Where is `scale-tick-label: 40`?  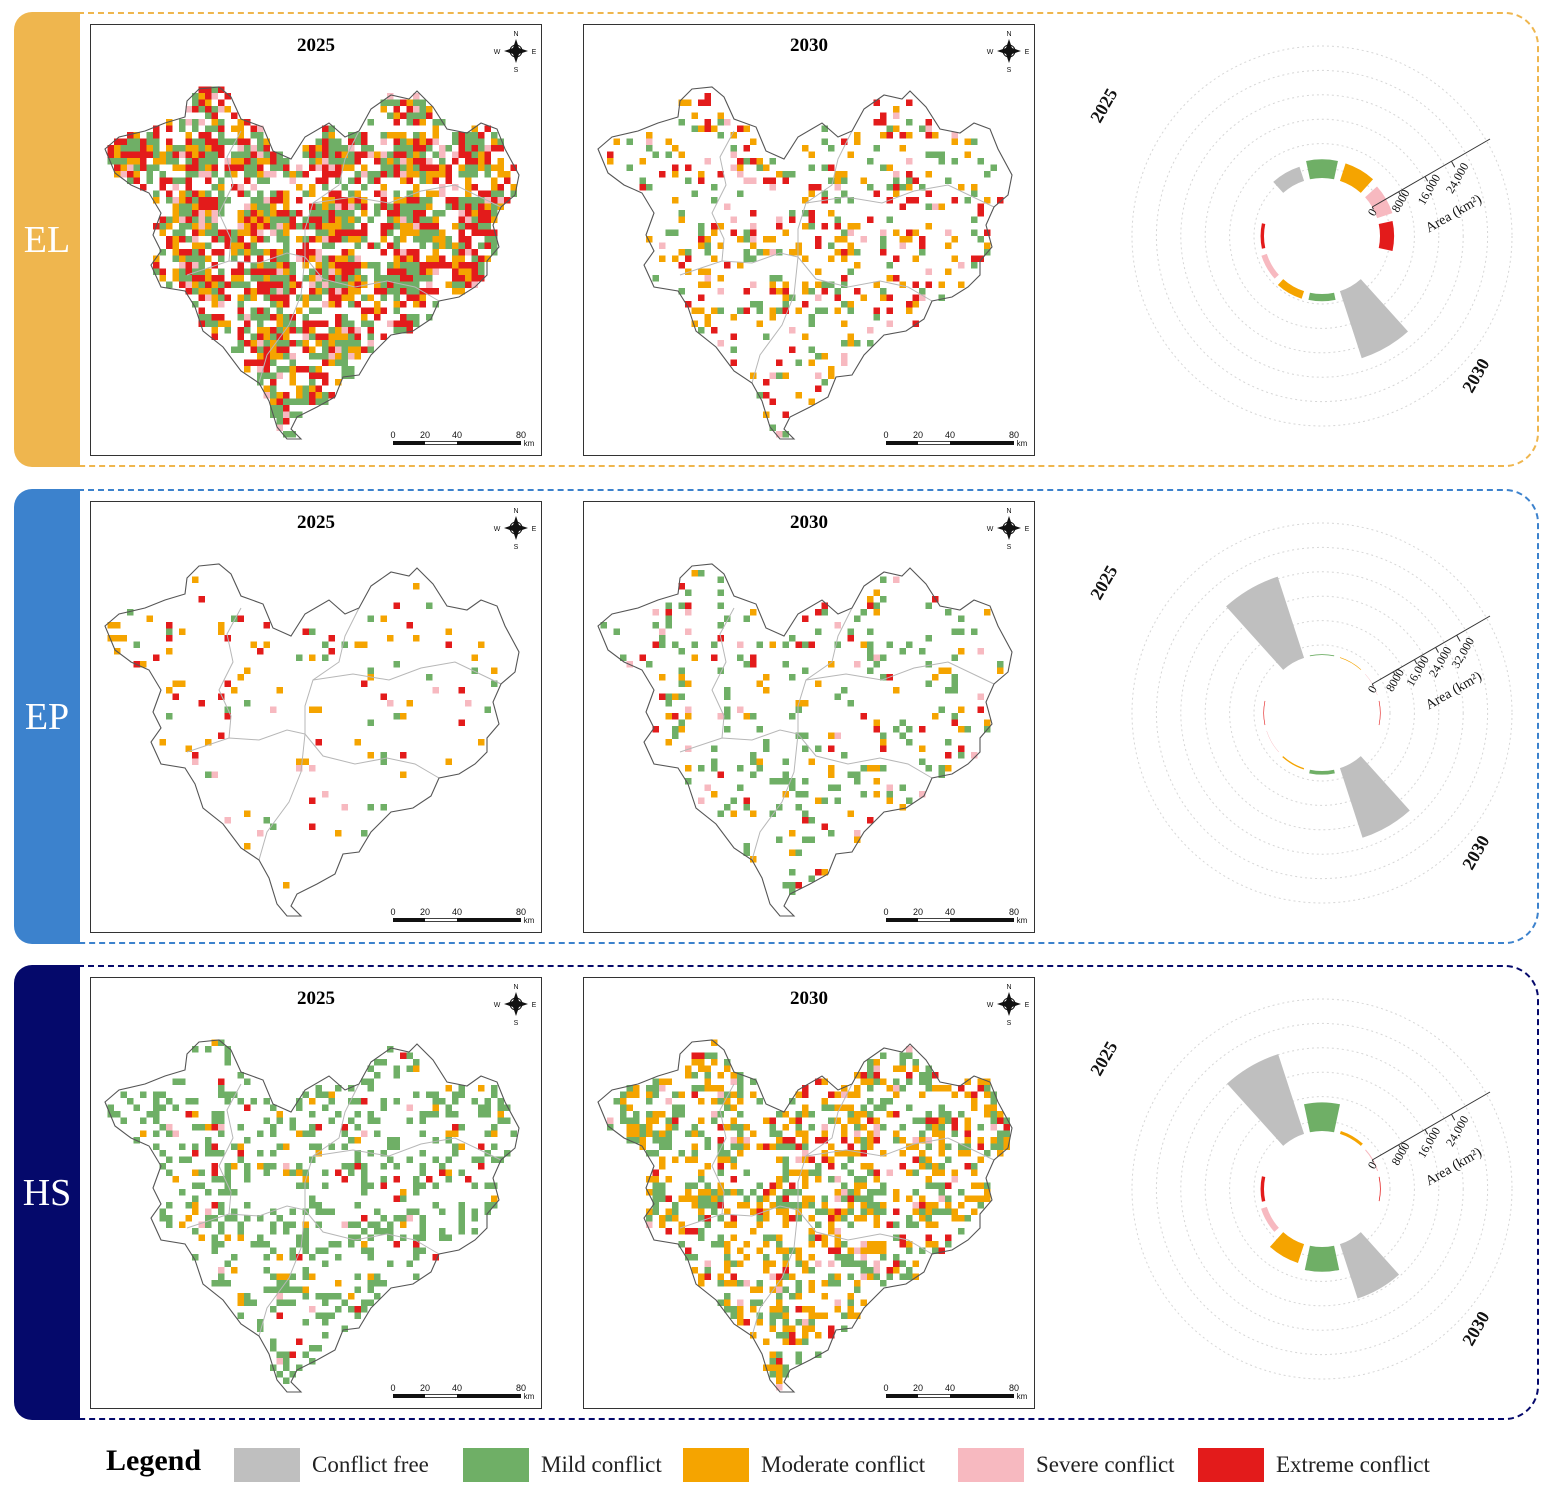 scale-tick-label: 40 is located at coordinates (457, 435).